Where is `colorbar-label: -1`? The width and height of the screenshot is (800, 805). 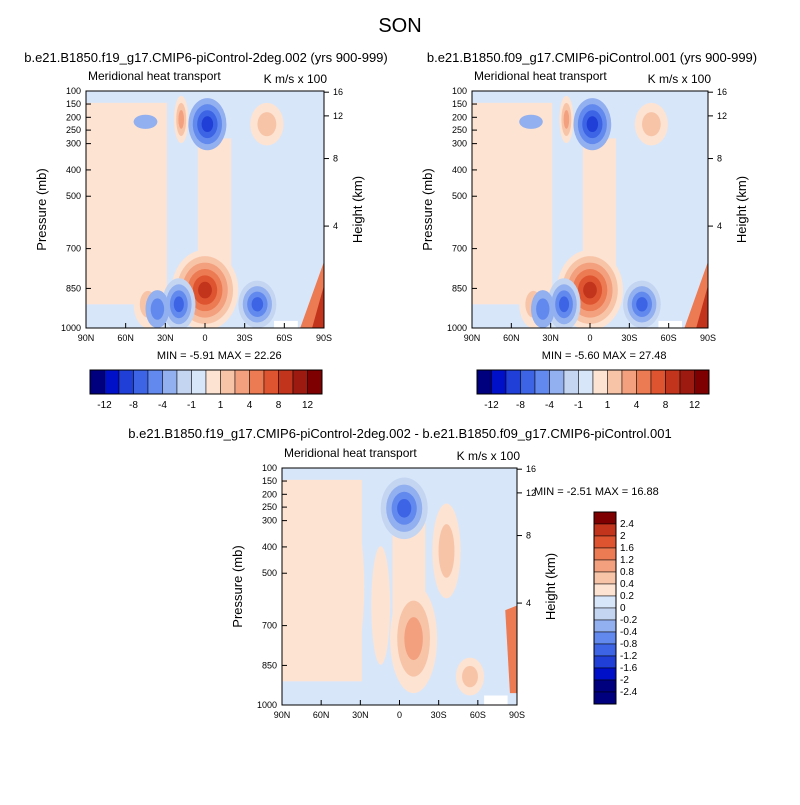 colorbar-label: -1 is located at coordinates (578, 405).